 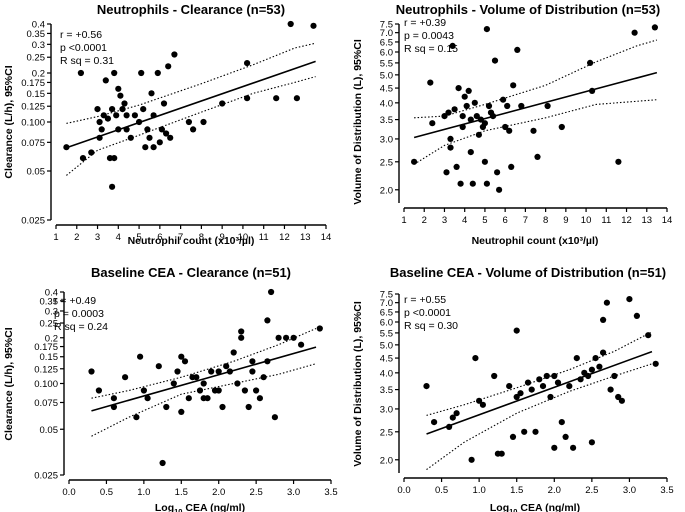 I want to click on y-axis-label: Volume of Distribution (L), 95%CI, so click(x=358, y=384).